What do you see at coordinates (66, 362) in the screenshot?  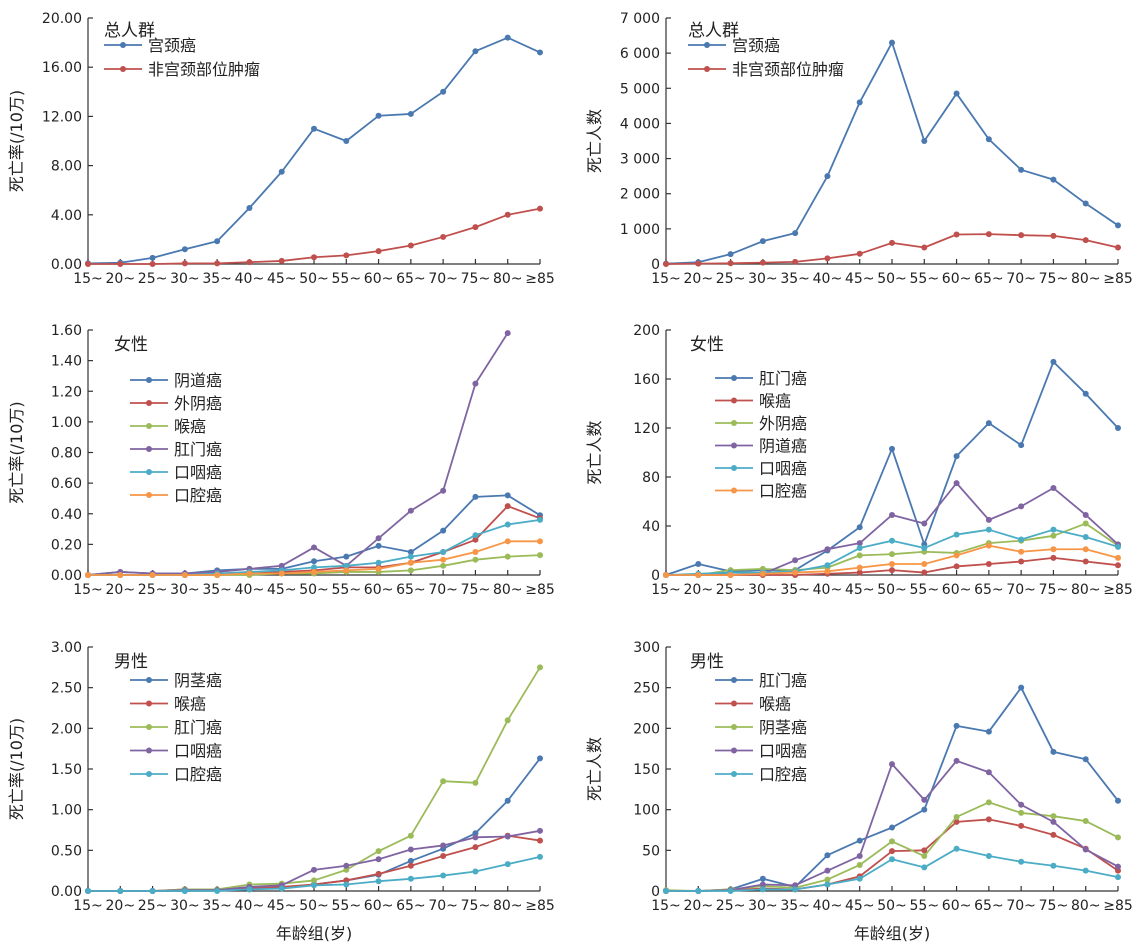 I see `y-tick-label: 1.40` at bounding box center [66, 362].